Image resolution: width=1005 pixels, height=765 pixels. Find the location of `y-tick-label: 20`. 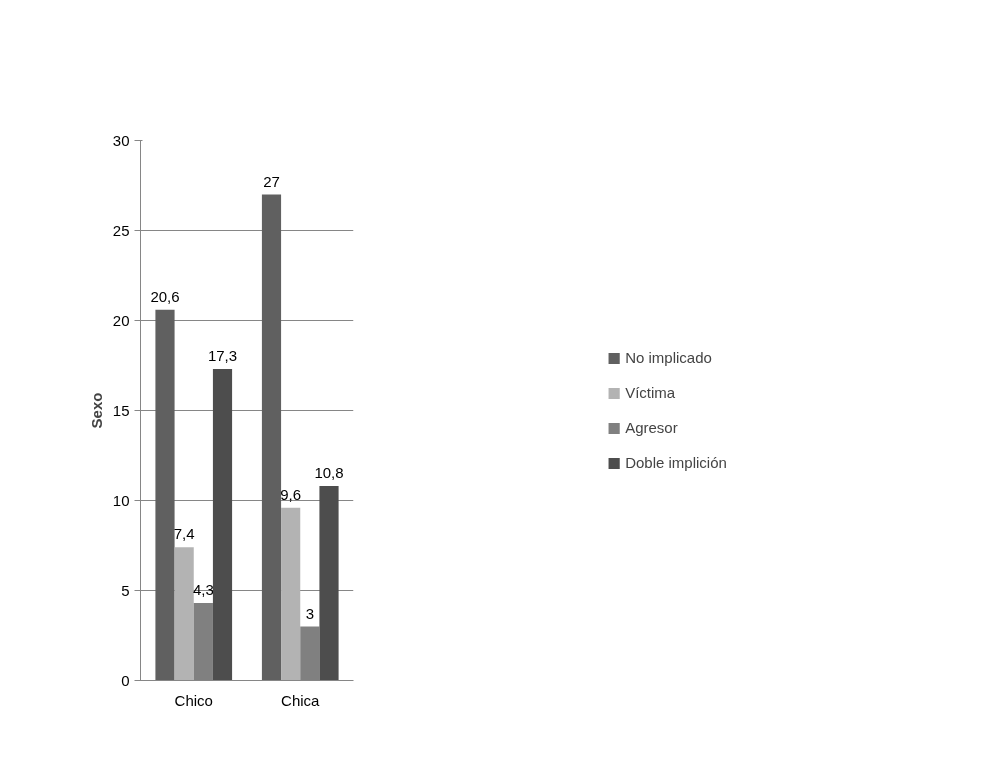

y-tick-label: 20 is located at coordinates (121, 320).